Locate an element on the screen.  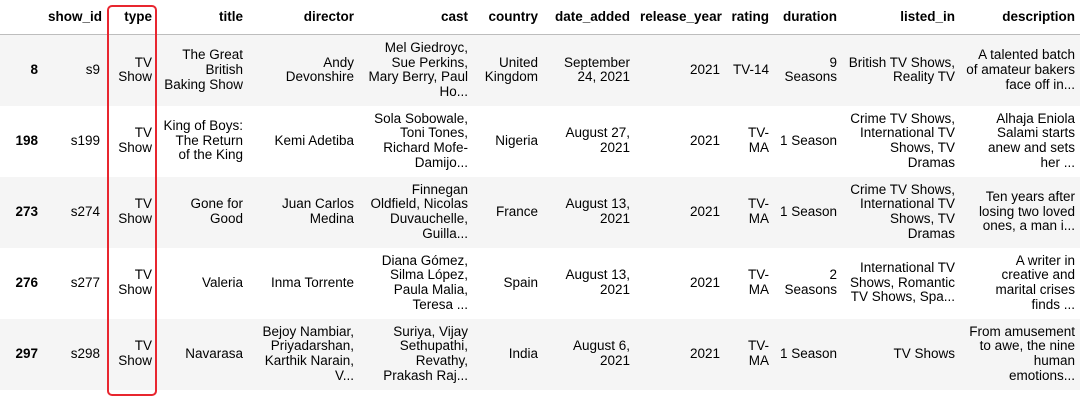
row-index: 8 is located at coordinates (34, 69).